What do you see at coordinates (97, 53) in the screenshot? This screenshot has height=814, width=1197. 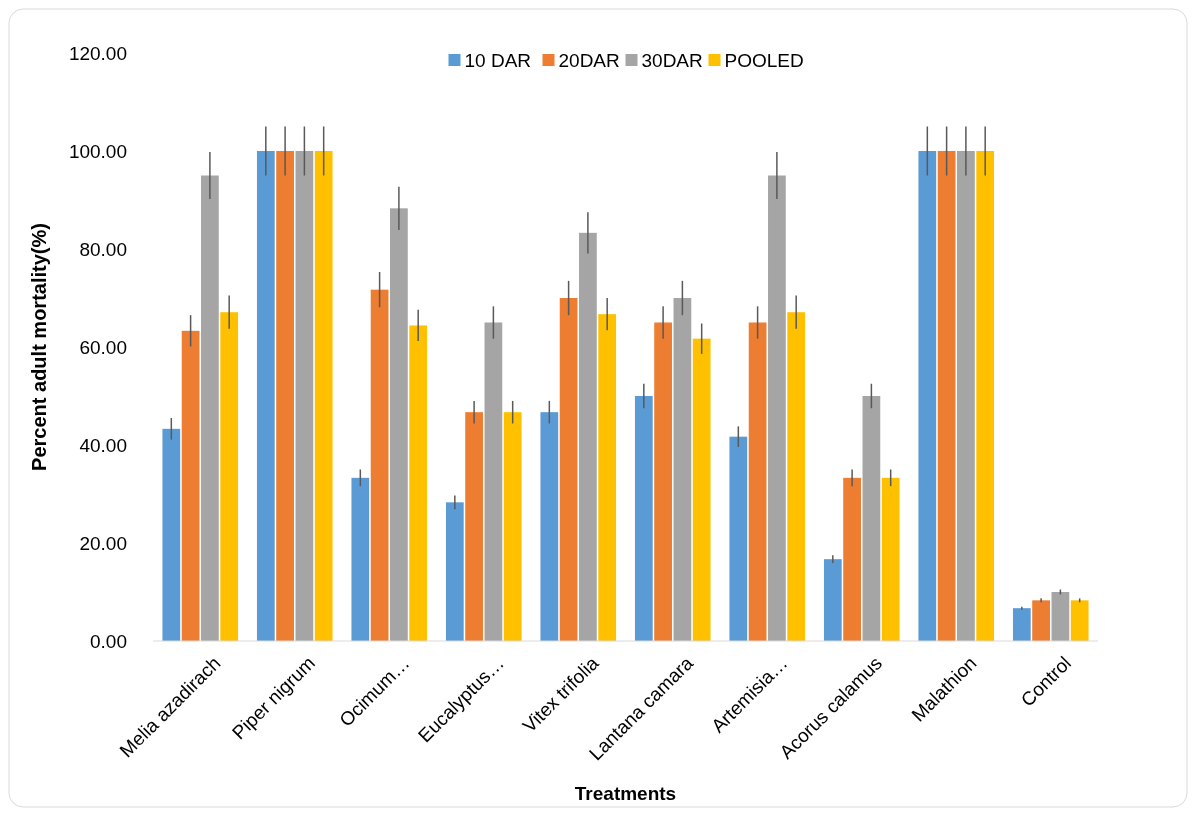 I see `y-tick-label: 120.00` at bounding box center [97, 53].